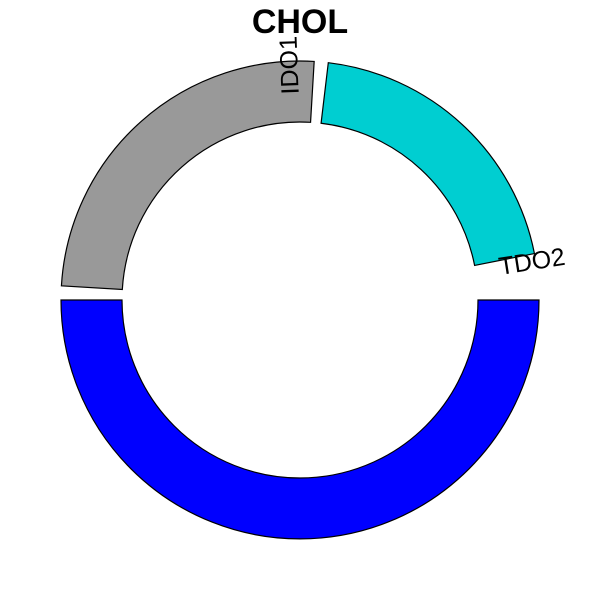  I want to click on donut-slice-ido1, so click(428, 164).